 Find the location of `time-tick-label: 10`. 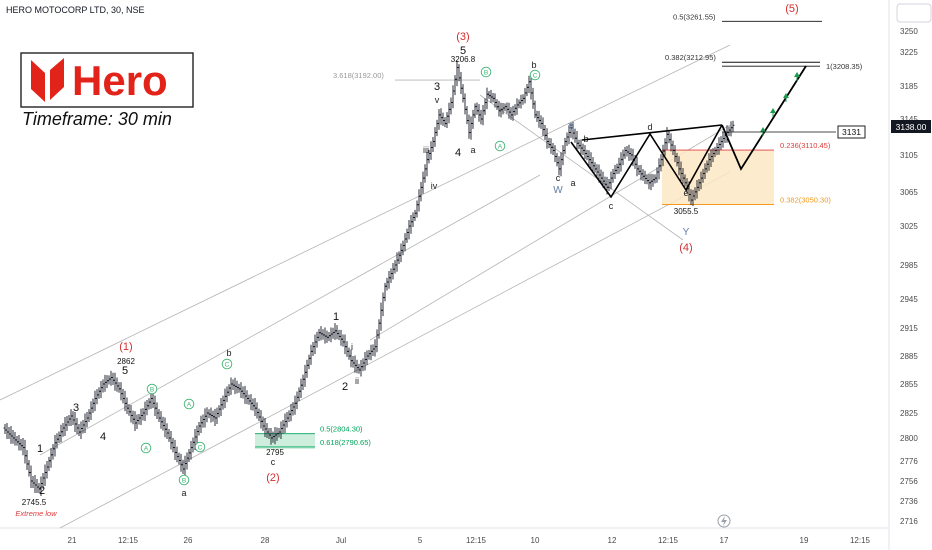

time-tick-label: 10 is located at coordinates (535, 540).